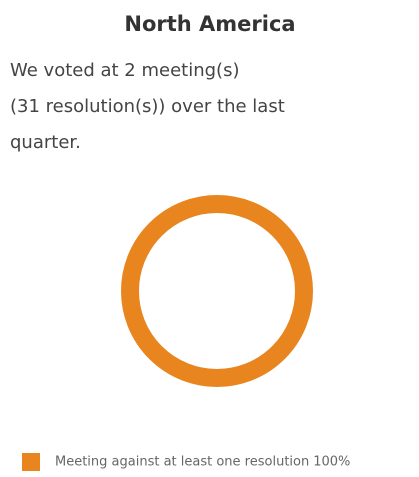 The height and width of the screenshot is (477, 419). I want to click on subtitle-line: We voted at 2 meeting(s), so click(124, 70).